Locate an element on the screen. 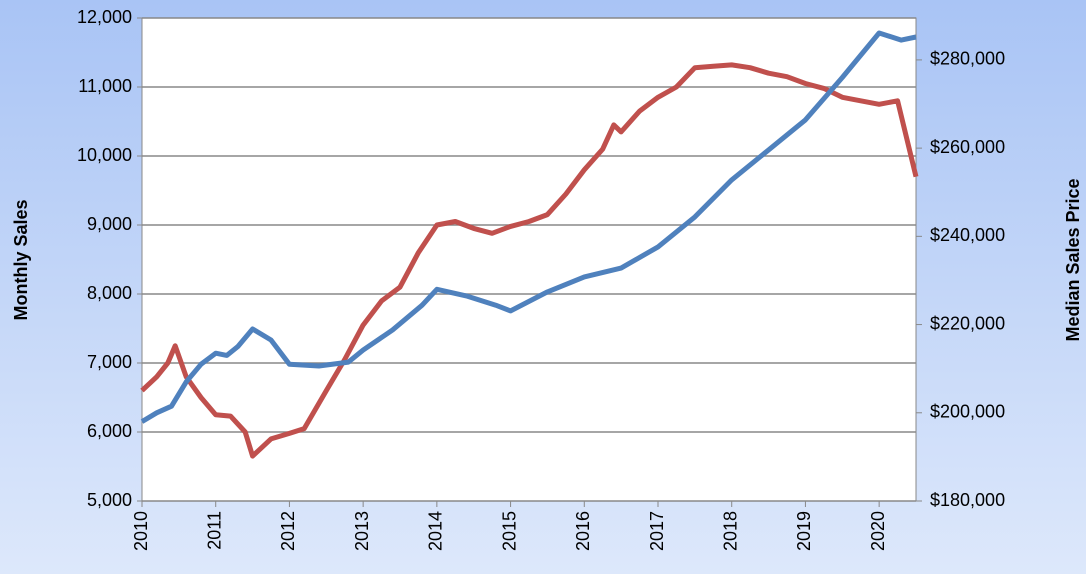  y2-axis-label: Median Sales Price is located at coordinates (1073, 259).